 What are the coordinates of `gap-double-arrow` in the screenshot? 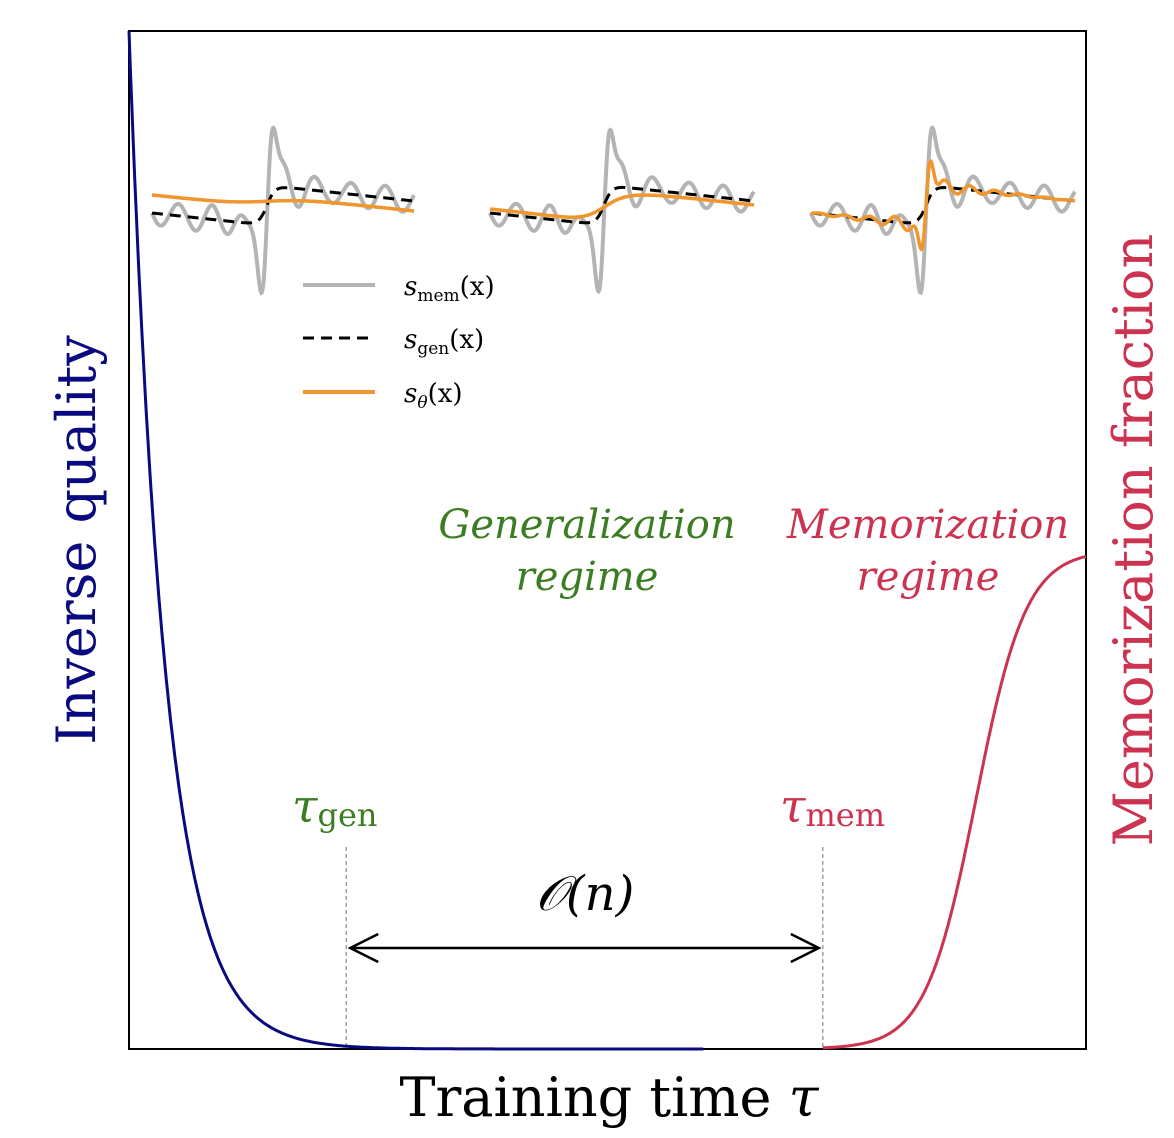 It's located at (584, 948).